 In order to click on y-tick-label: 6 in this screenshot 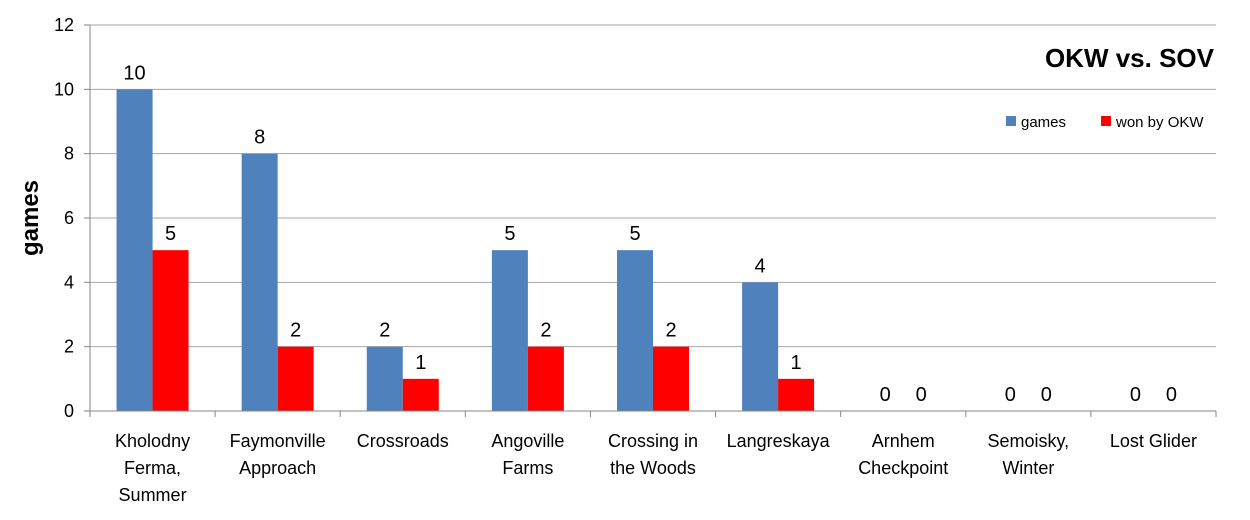, I will do `click(69, 218)`.